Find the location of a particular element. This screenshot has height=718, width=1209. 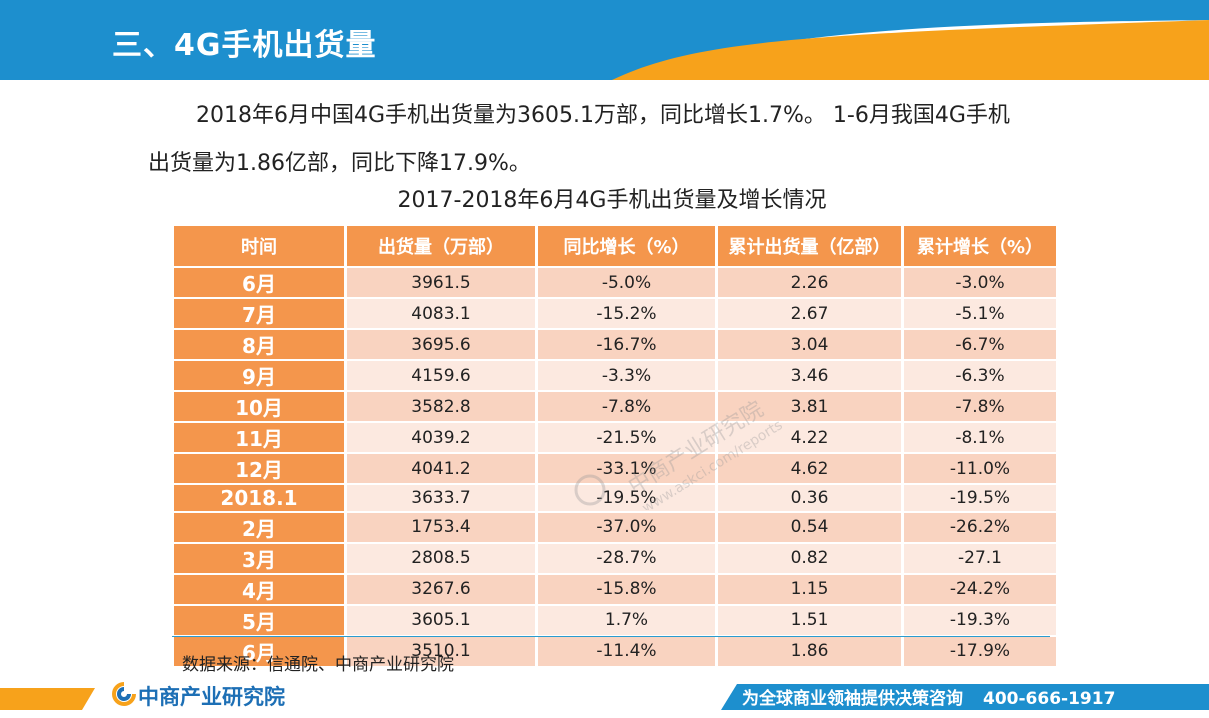

table-row: 4月 3267.6 -15.8% 1.15 -24.2% is located at coordinates (615, 589).